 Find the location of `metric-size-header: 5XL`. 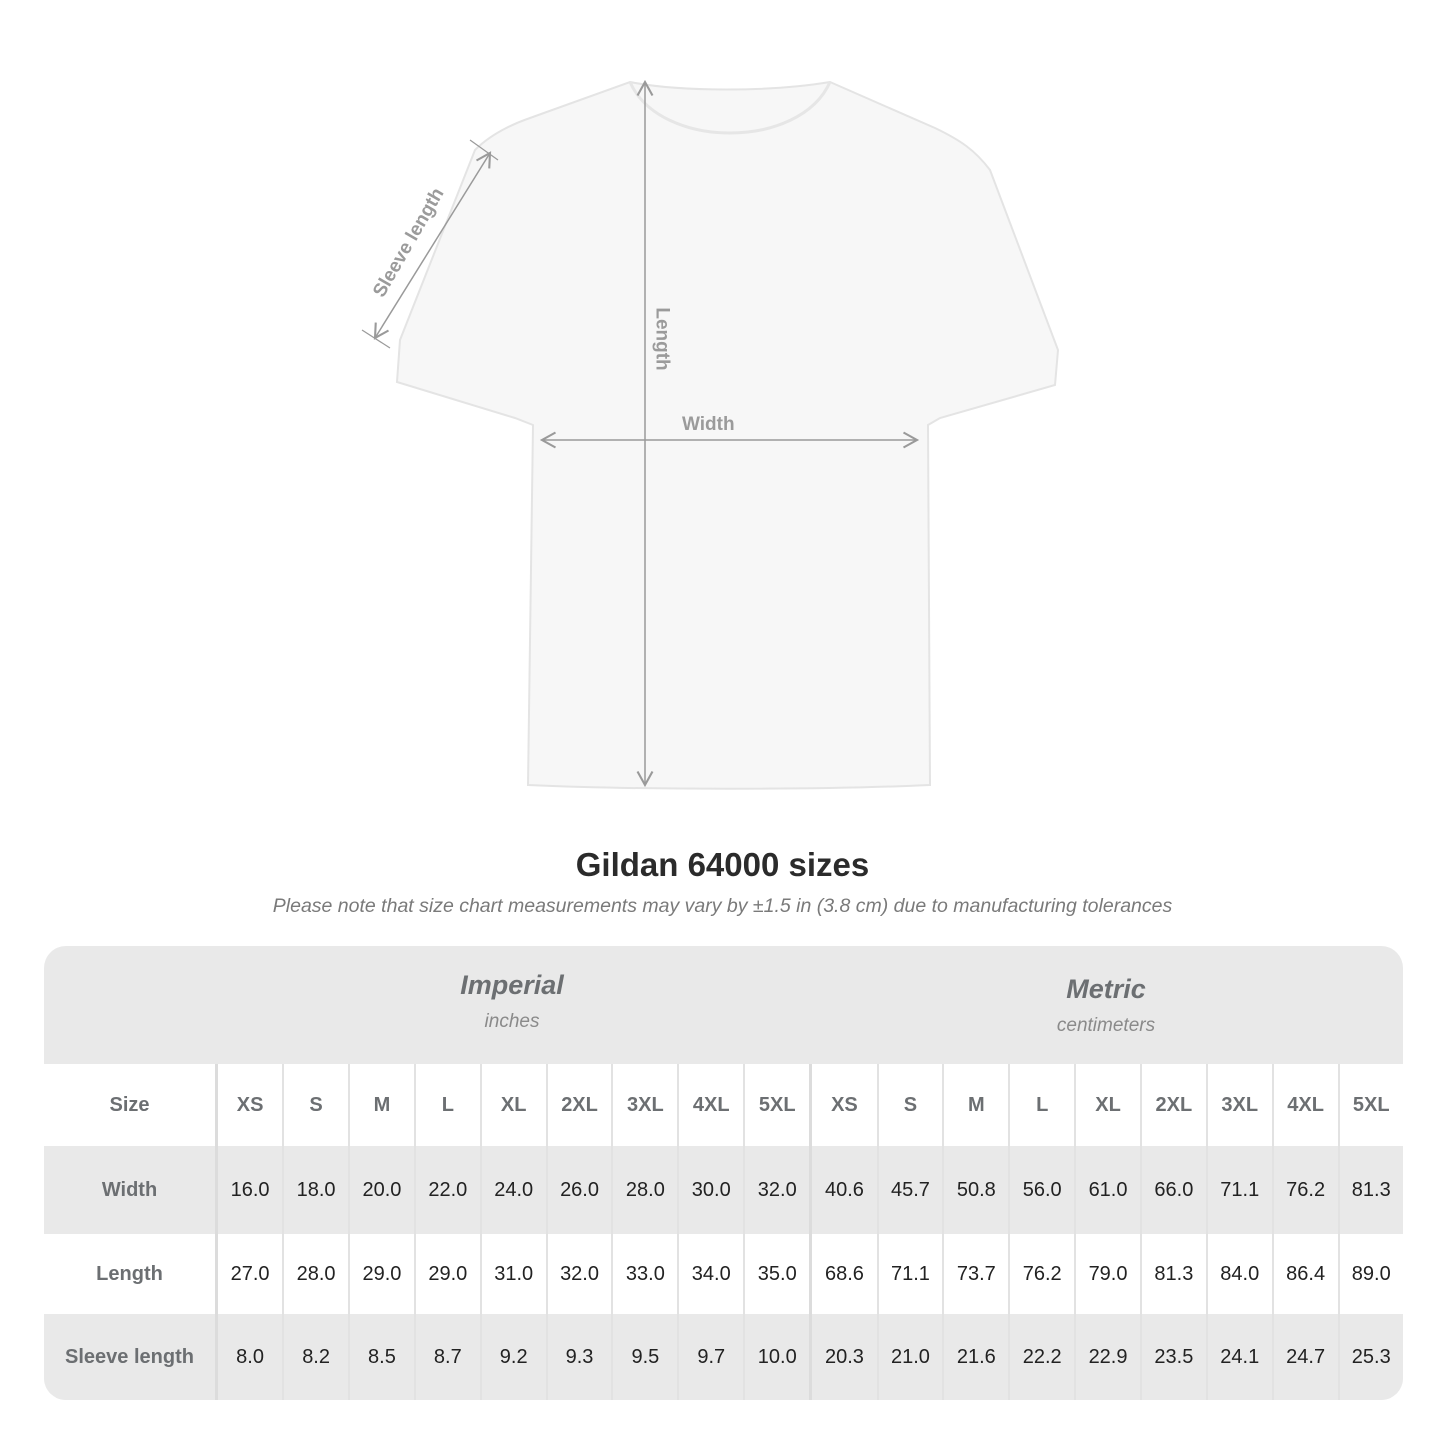

metric-size-header: 5XL is located at coordinates (1370, 1105).